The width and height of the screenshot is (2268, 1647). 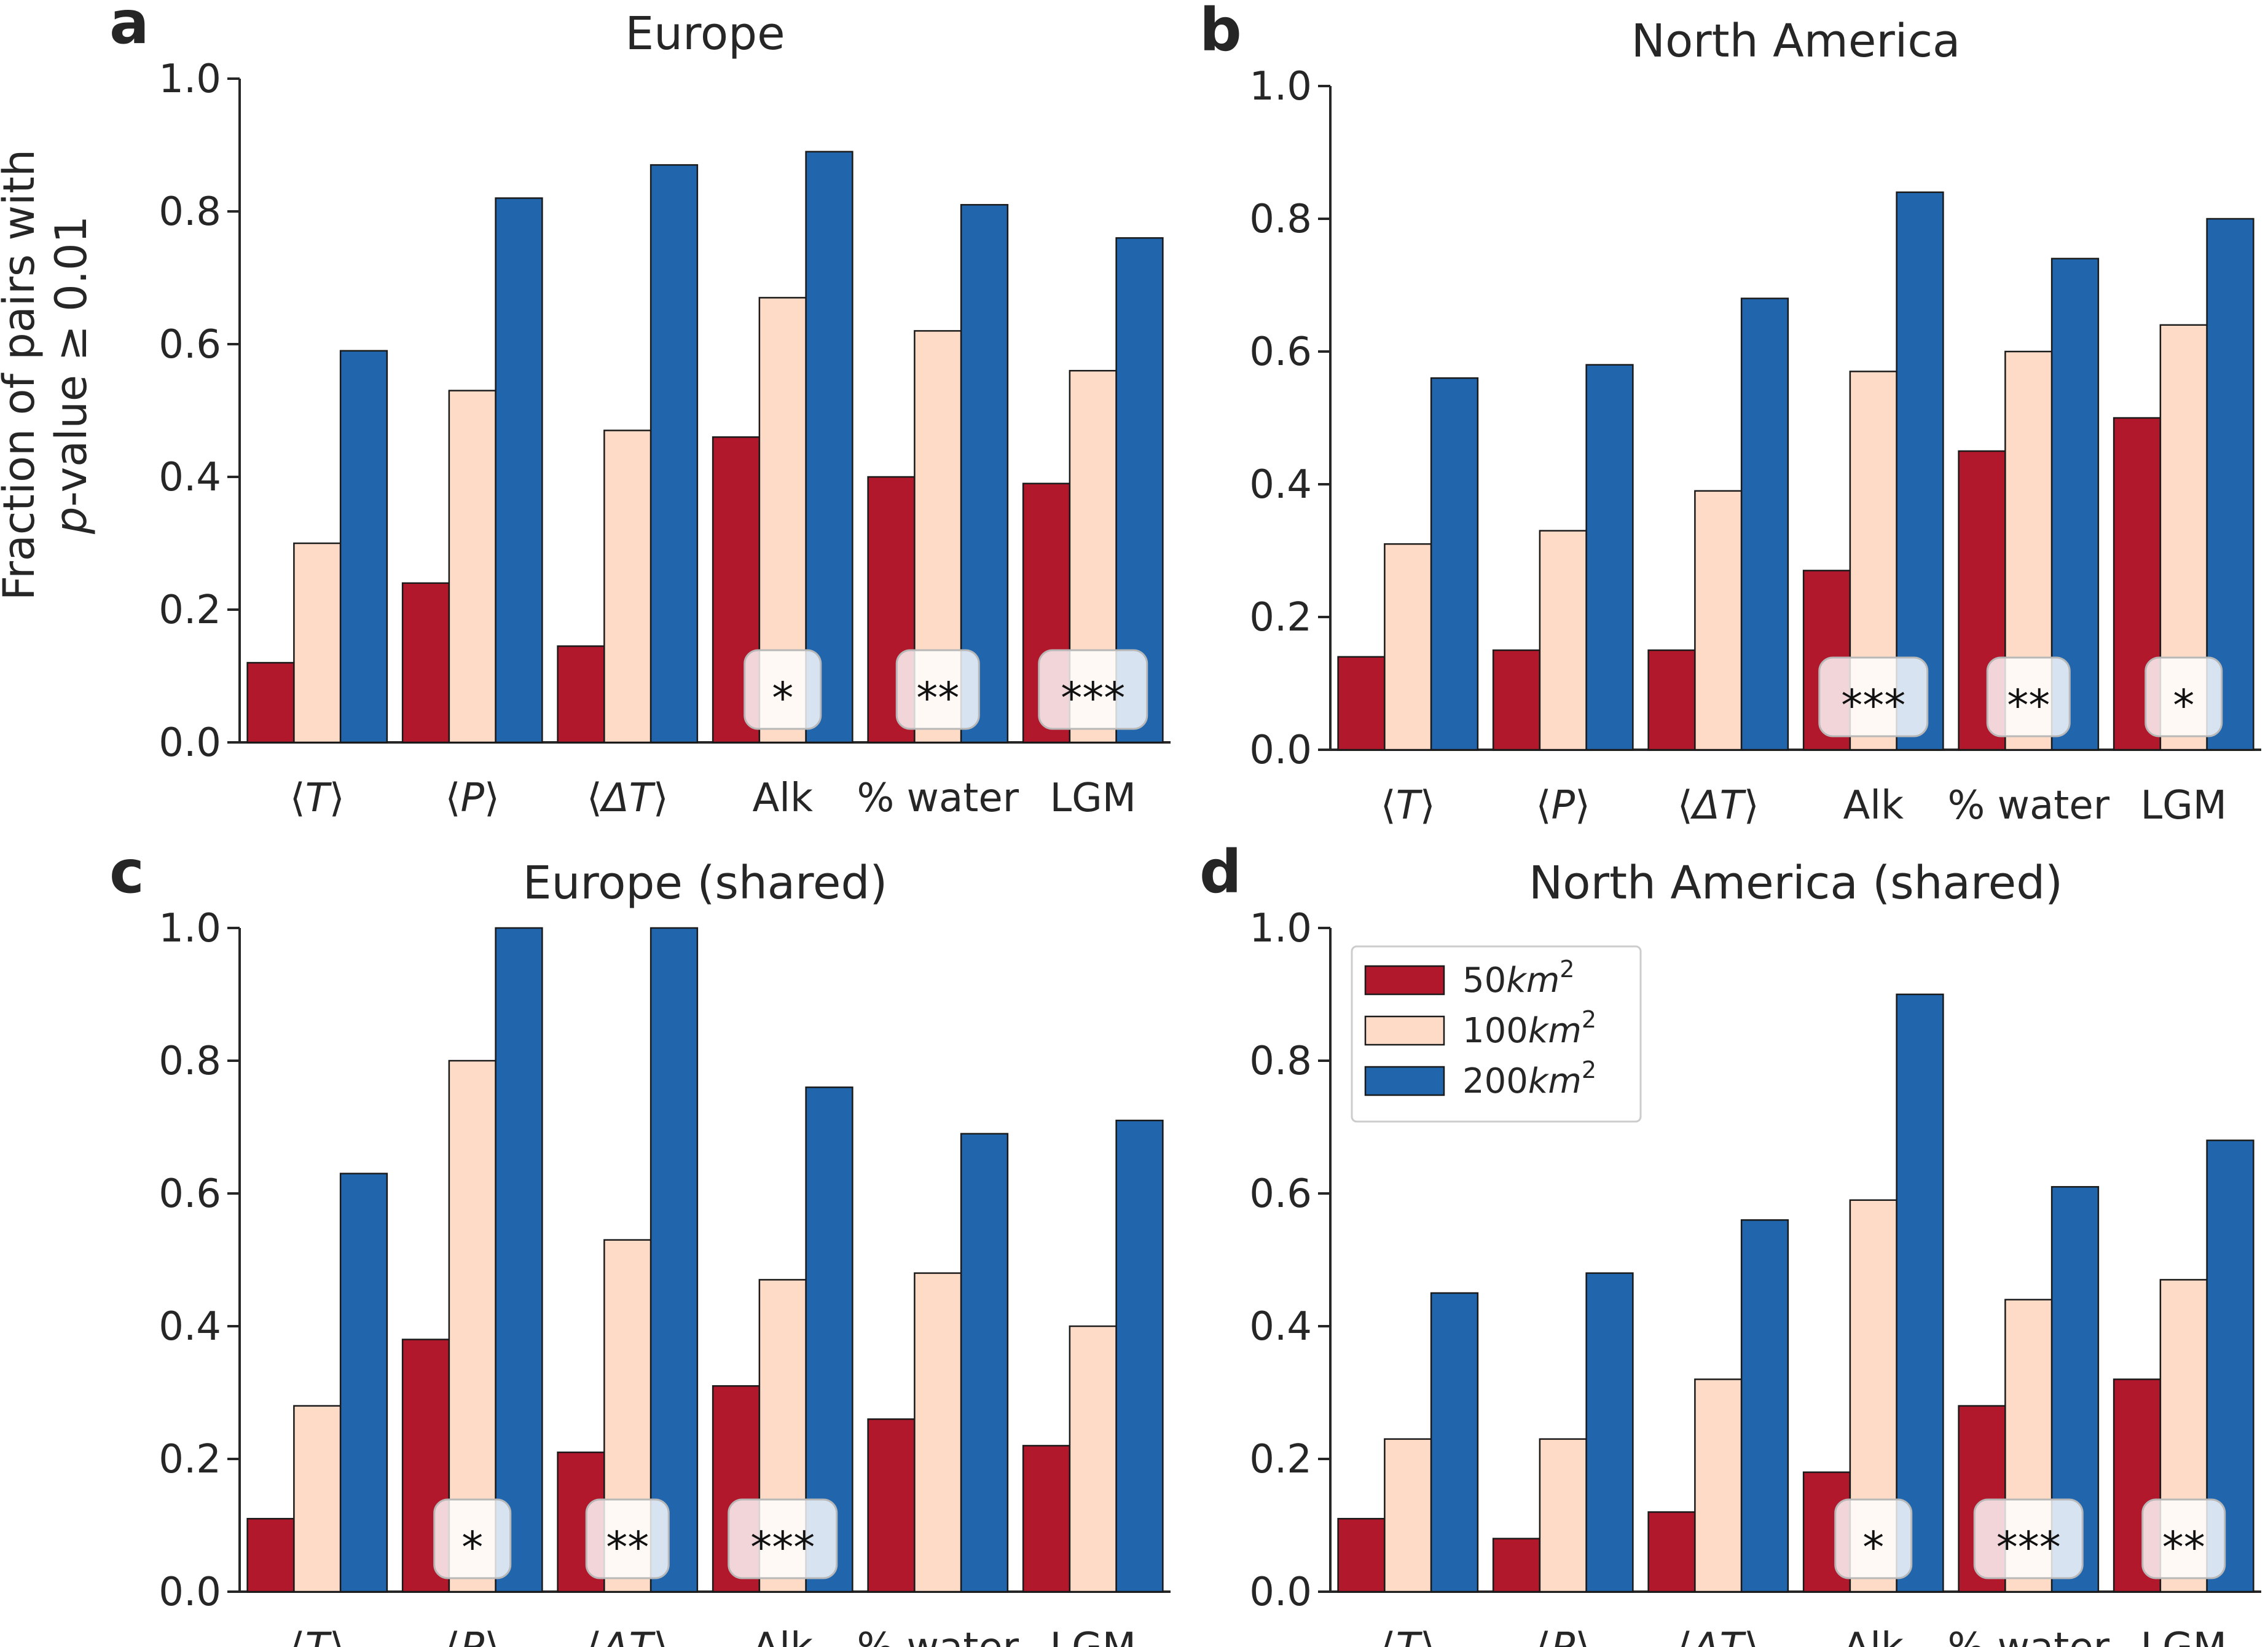 What do you see at coordinates (126, 872) in the screenshot?
I see `panel-letter: c` at bounding box center [126, 872].